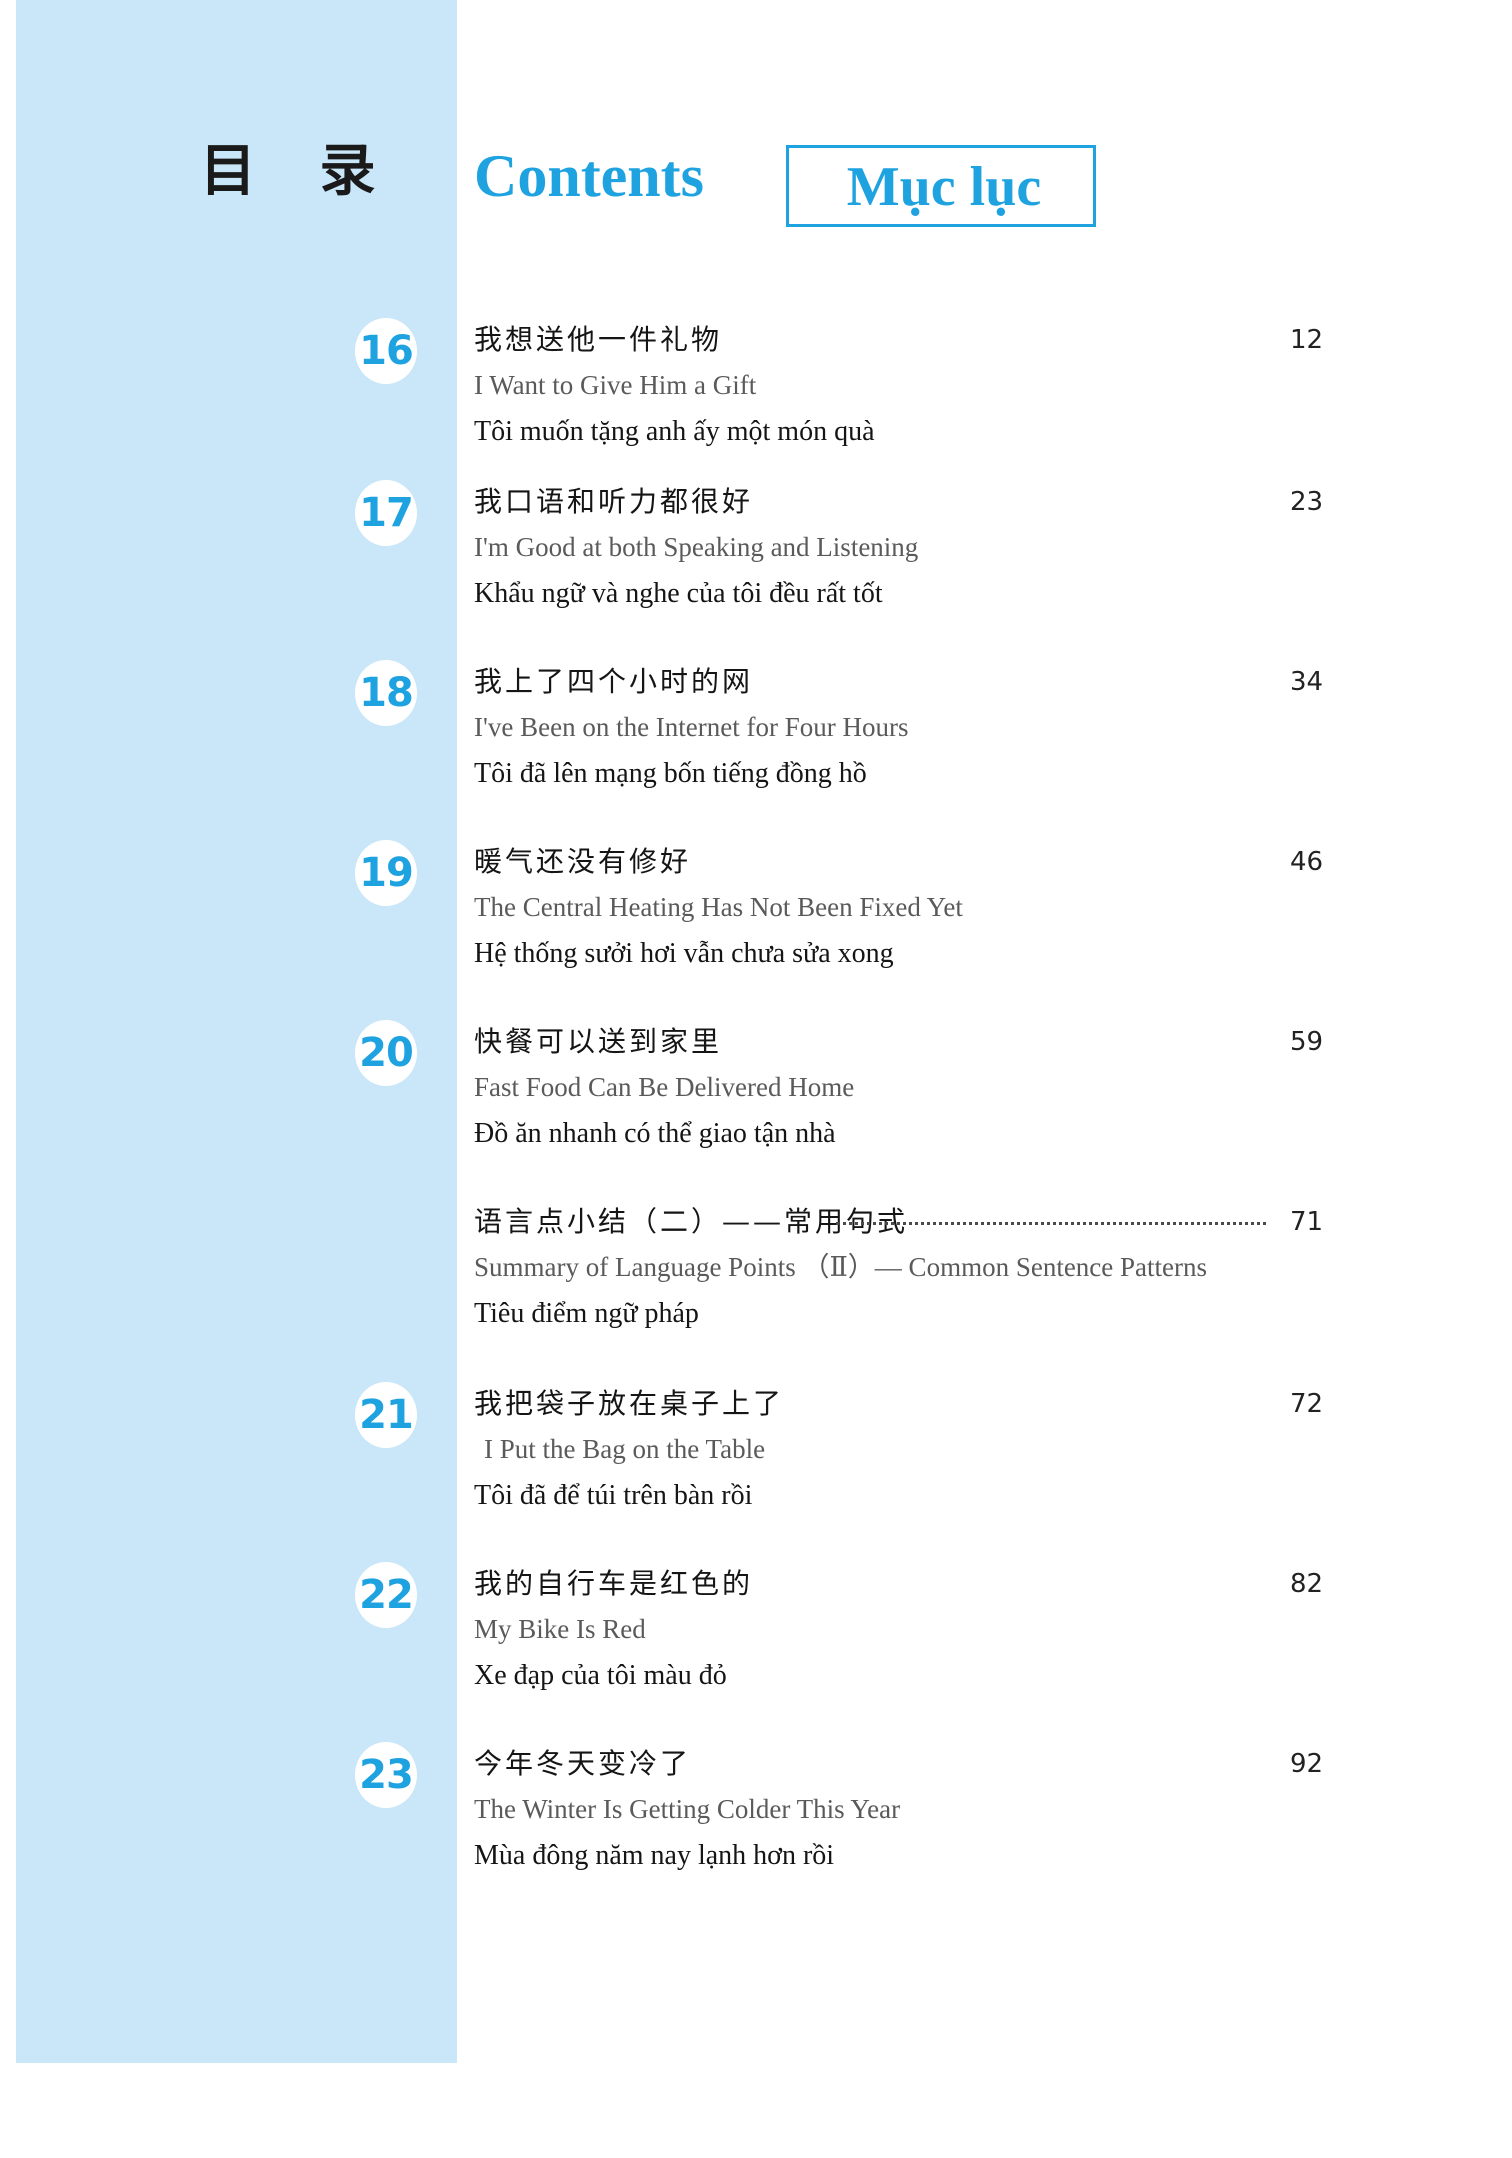 This screenshot has width=1512, height=2158. I want to click on entry-title-english: I Want to Give Him a Gift, so click(615, 385).